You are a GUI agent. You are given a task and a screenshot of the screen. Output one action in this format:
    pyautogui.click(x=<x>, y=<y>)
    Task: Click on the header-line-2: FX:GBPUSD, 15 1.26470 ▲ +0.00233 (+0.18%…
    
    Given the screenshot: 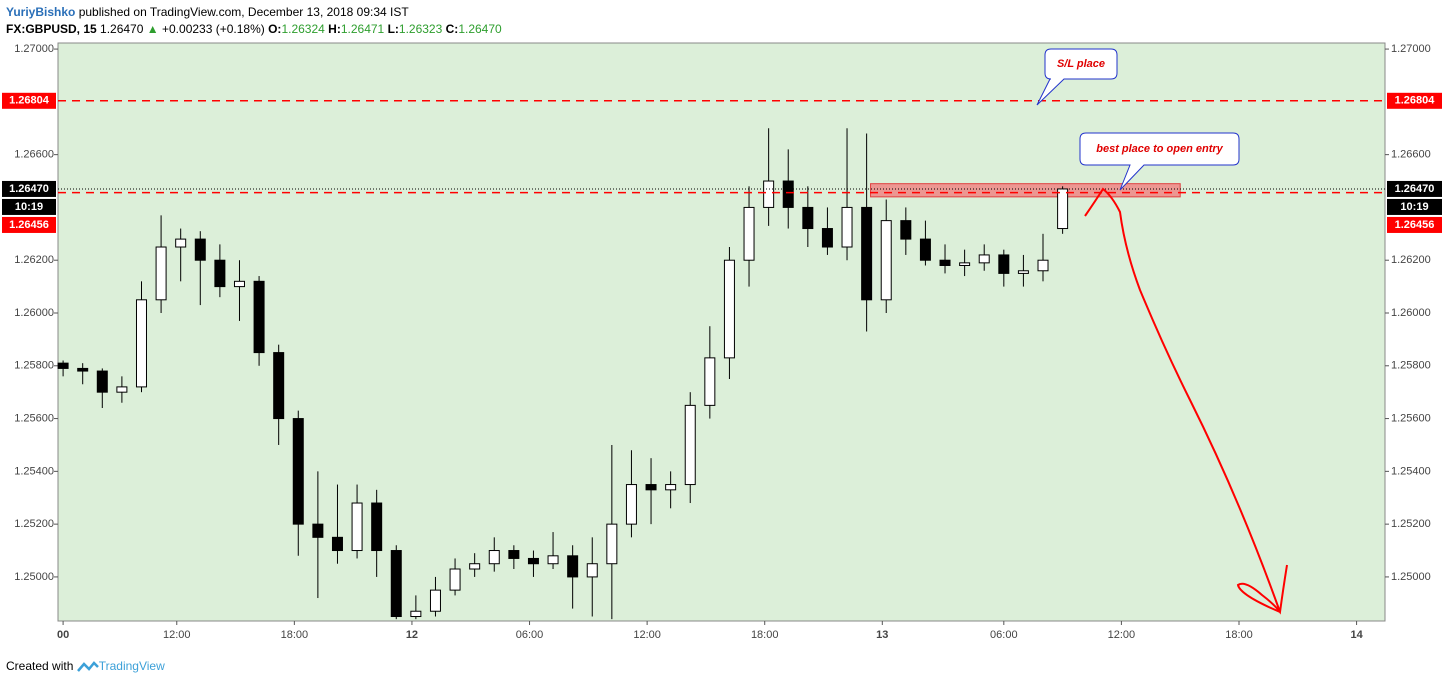 What is the action you would take?
    pyautogui.click(x=254, y=29)
    